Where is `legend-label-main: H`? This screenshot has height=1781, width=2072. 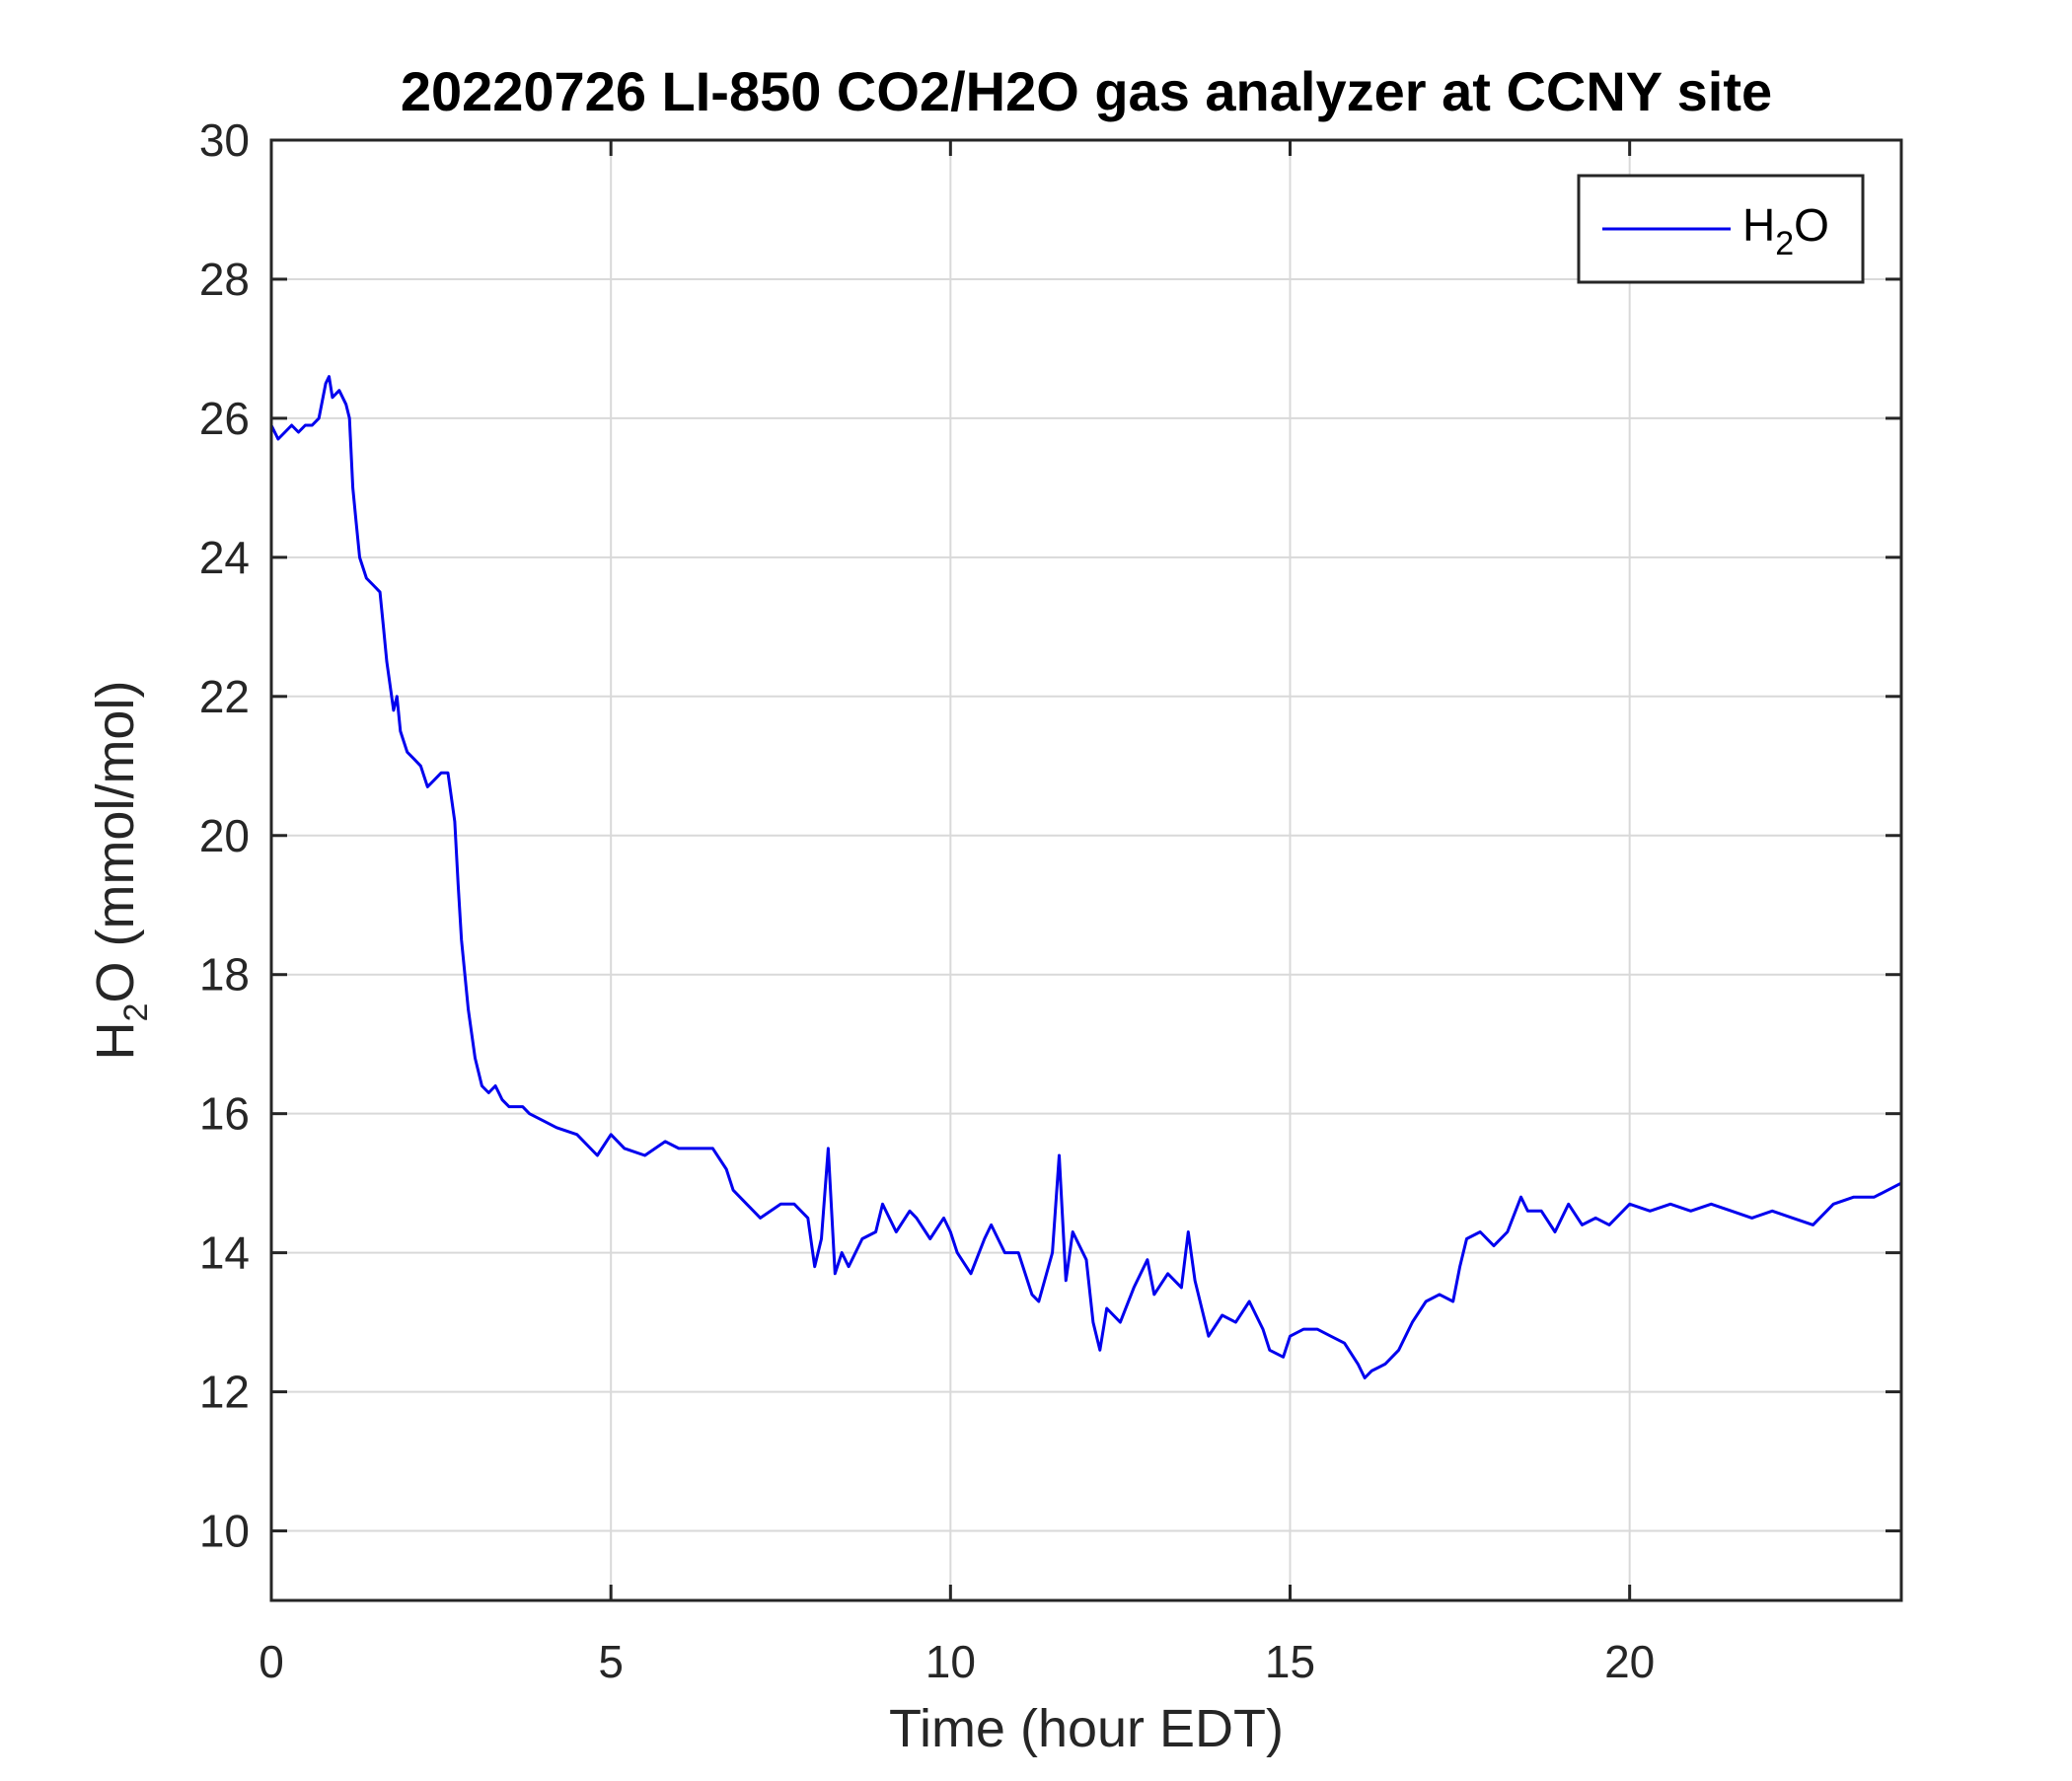 legend-label-main: H is located at coordinates (1759, 225).